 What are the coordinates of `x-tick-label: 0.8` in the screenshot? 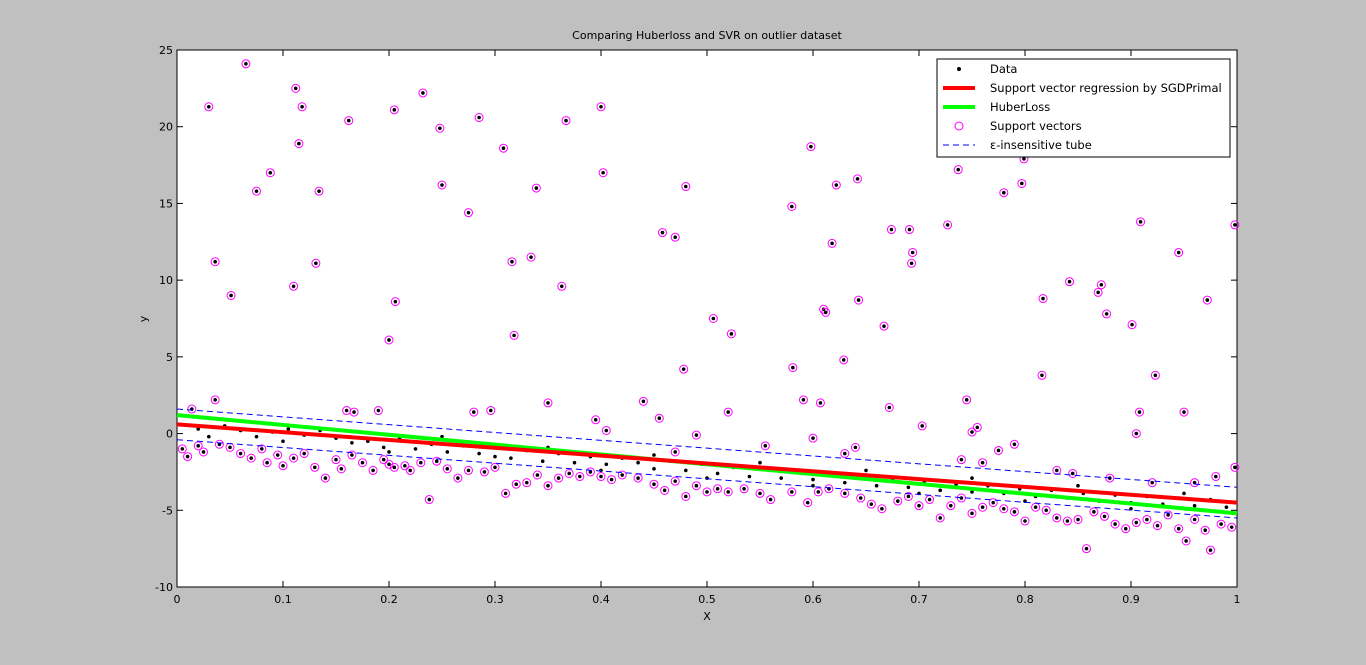 It's located at (1025, 599).